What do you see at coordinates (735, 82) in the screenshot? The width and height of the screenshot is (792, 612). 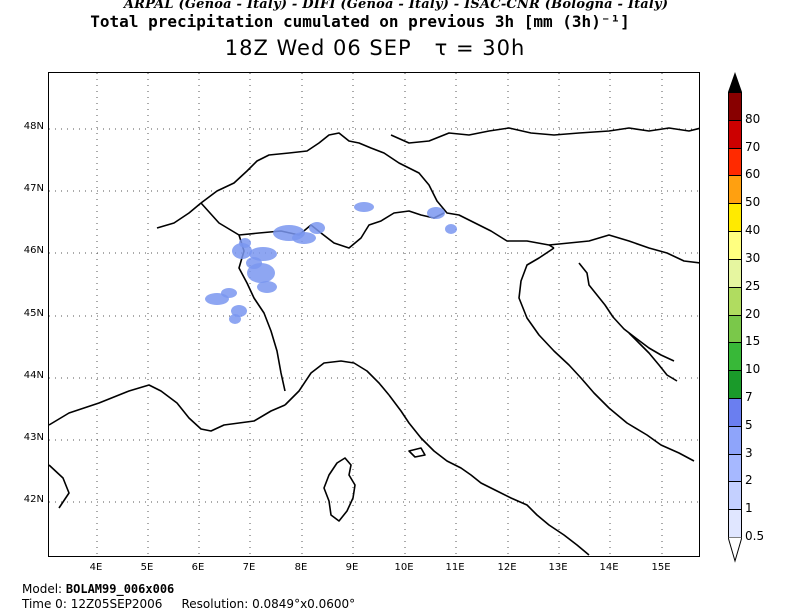 I see `colorbar-top-arrow` at bounding box center [735, 82].